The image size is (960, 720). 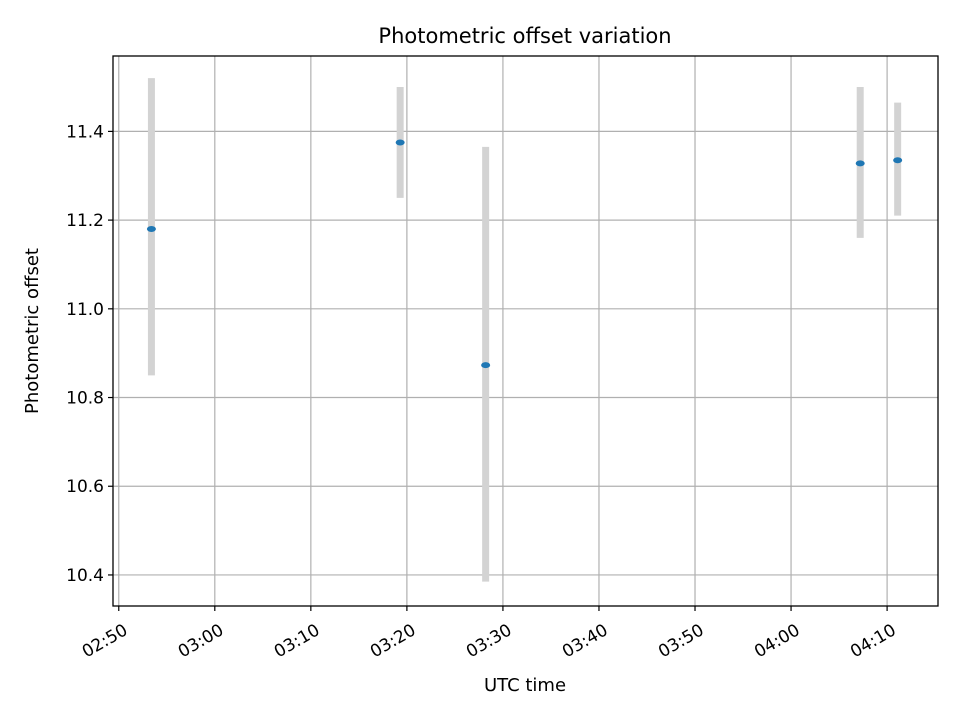 What do you see at coordinates (89, 354) in the screenshot?
I see `y-axis-ticks: 10.4 10.6 10.8 11.0 11.2 11.4` at bounding box center [89, 354].